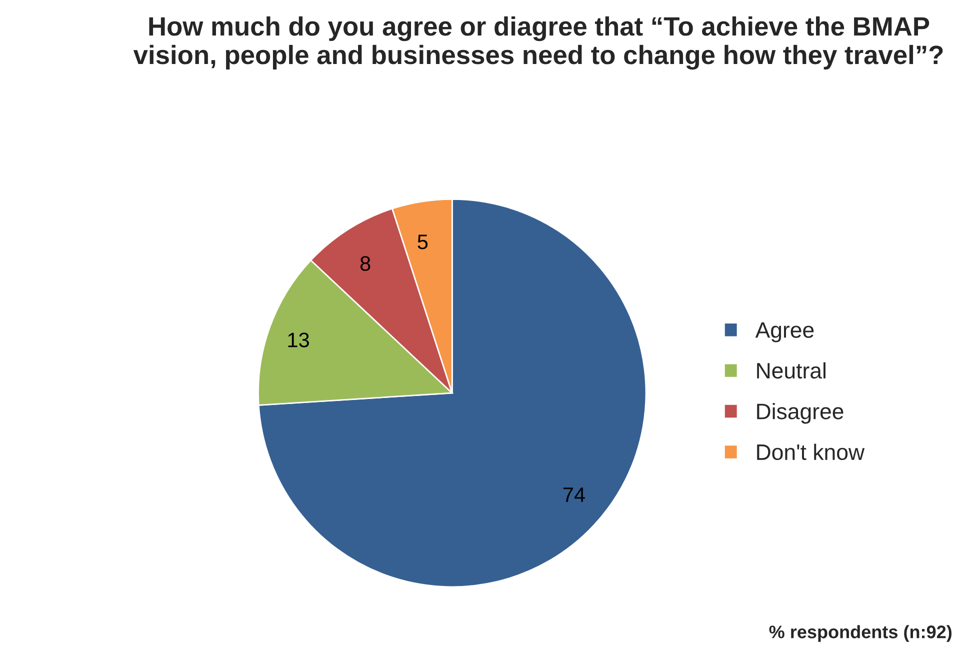 The width and height of the screenshot is (962, 655). I want to click on data-label: 13, so click(298, 340).